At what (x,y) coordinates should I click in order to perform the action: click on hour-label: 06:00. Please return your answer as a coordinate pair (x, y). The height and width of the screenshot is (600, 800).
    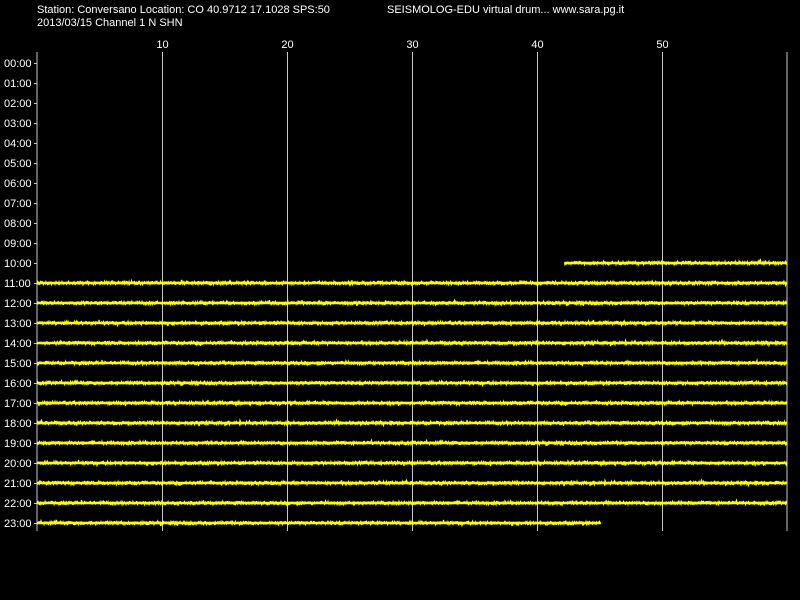
    Looking at the image, I should click on (18, 184).